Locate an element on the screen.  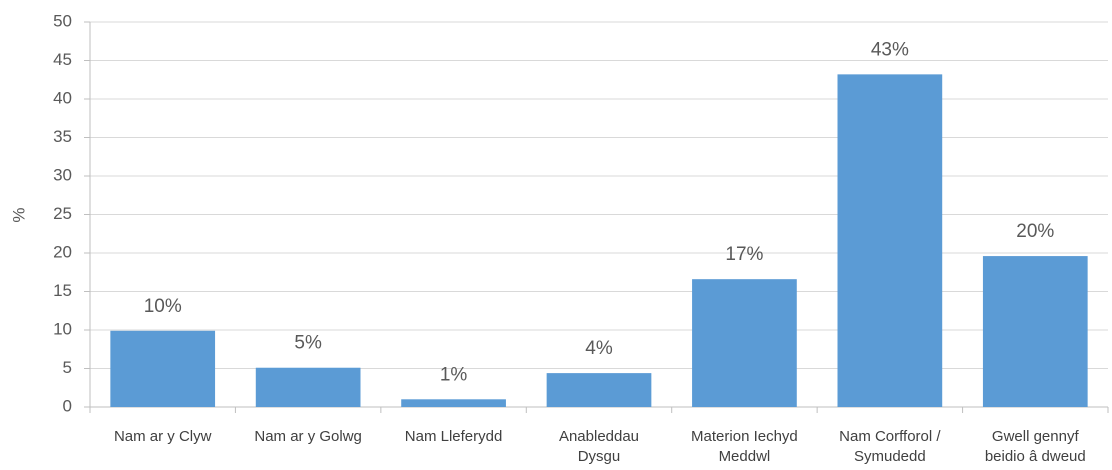
data-label: 17% is located at coordinates (744, 254).